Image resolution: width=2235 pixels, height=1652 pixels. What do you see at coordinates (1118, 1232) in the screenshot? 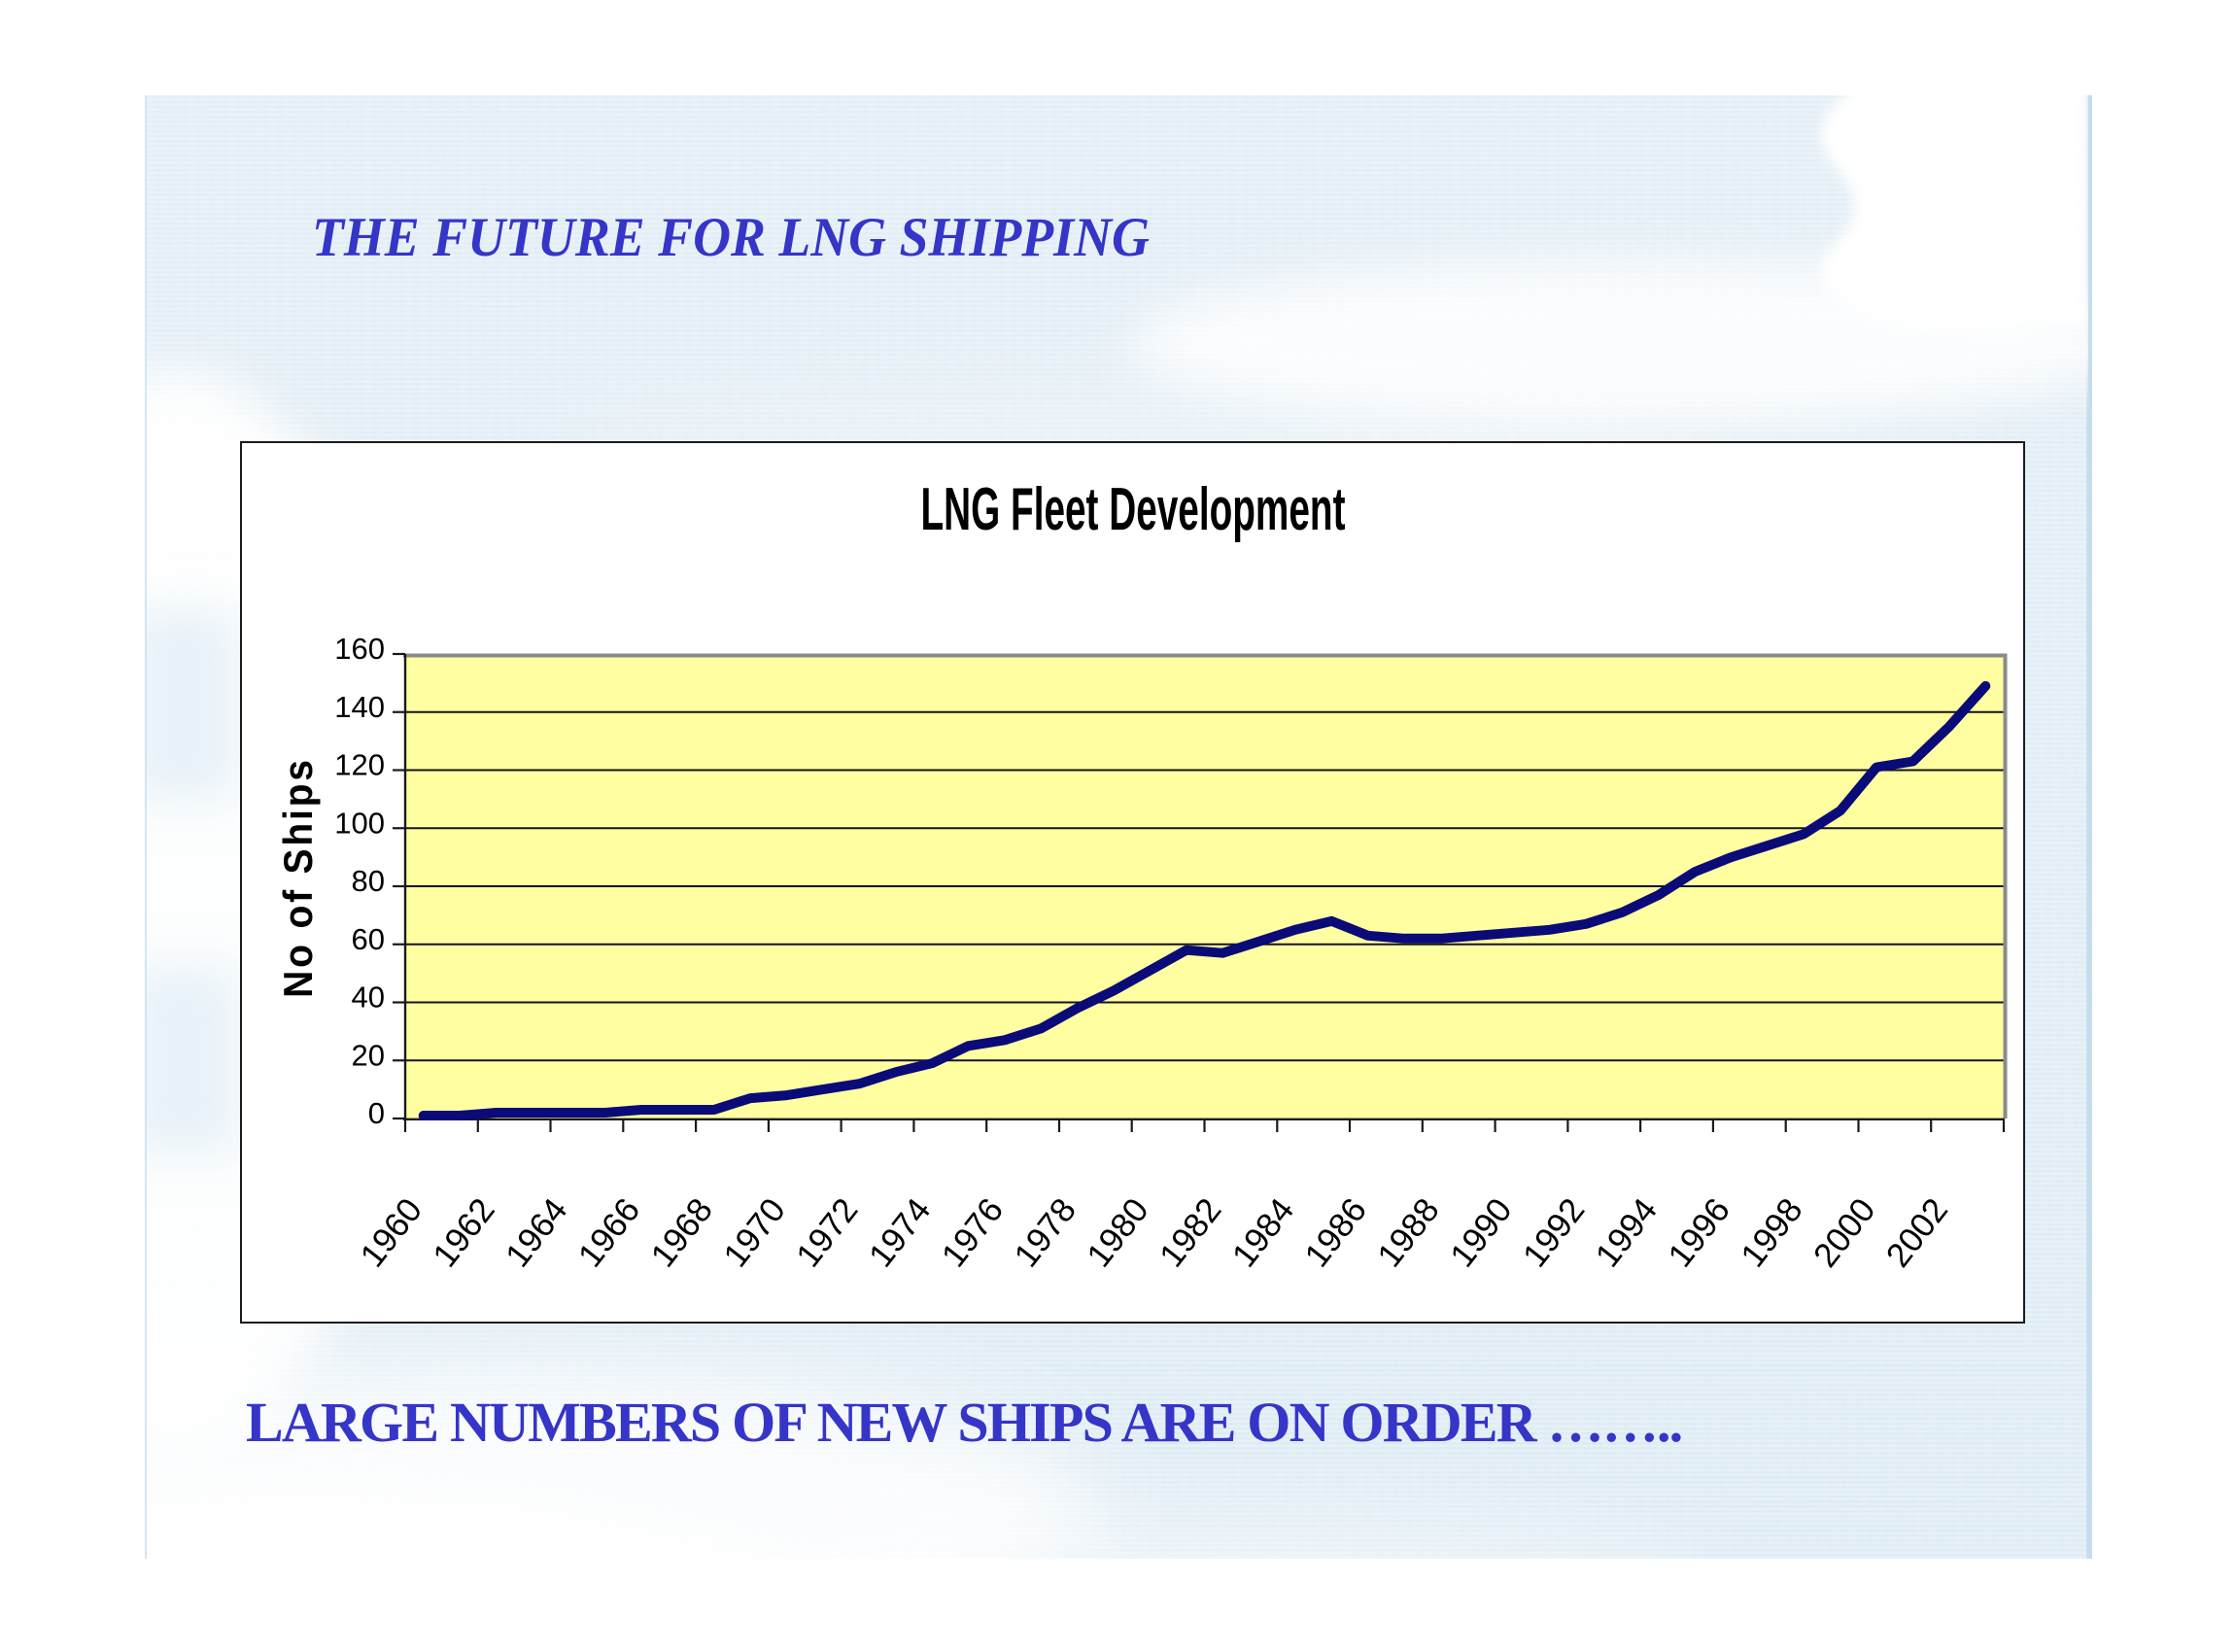
I see `svg-text: 1980` at bounding box center [1118, 1232].